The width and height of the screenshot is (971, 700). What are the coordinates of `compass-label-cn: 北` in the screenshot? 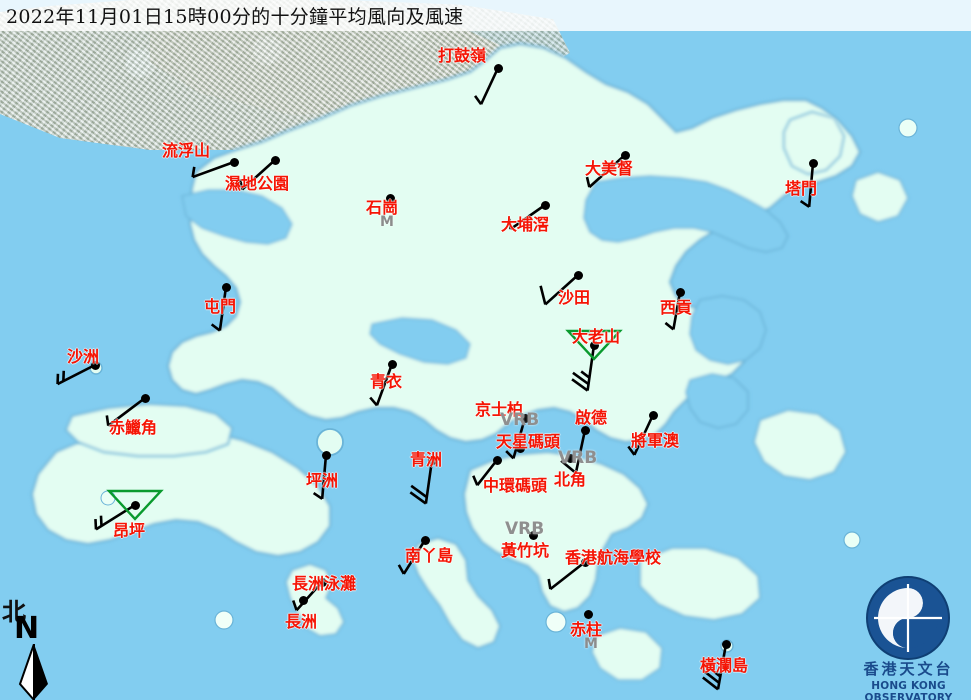 It's located at (14, 611).